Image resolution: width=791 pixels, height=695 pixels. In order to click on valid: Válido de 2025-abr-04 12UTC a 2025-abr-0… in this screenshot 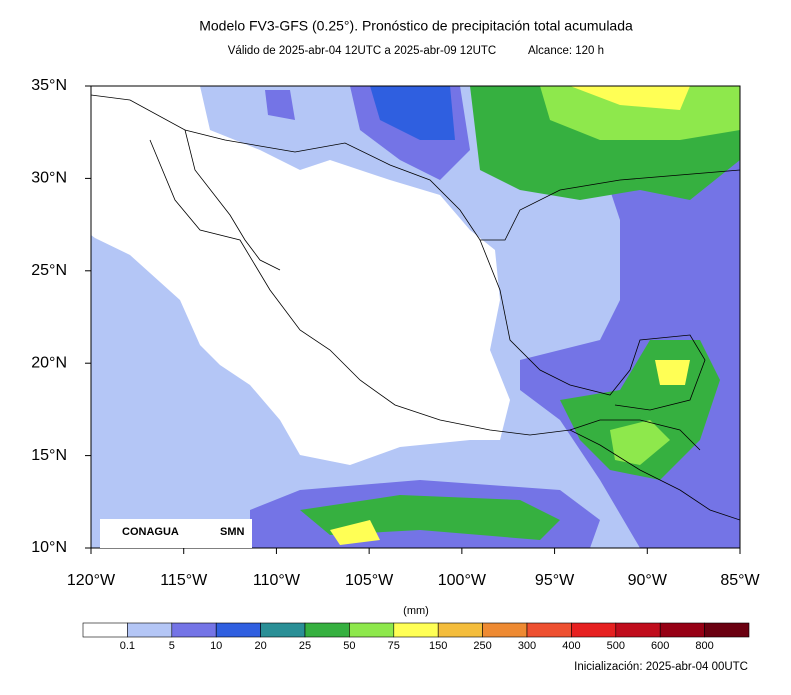, I will do `click(362, 51)`.